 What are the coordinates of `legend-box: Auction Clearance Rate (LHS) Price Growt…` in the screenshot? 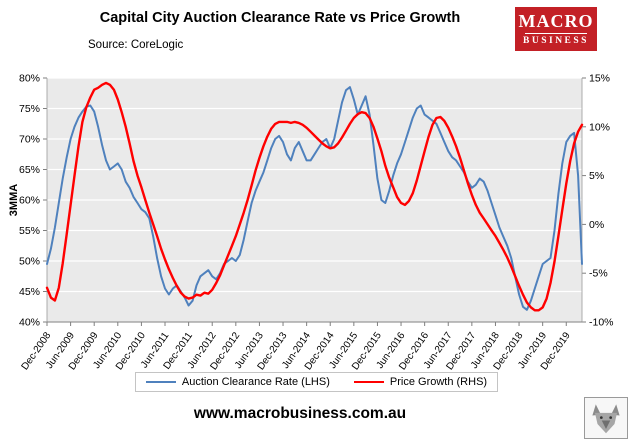 It's located at (316, 382).